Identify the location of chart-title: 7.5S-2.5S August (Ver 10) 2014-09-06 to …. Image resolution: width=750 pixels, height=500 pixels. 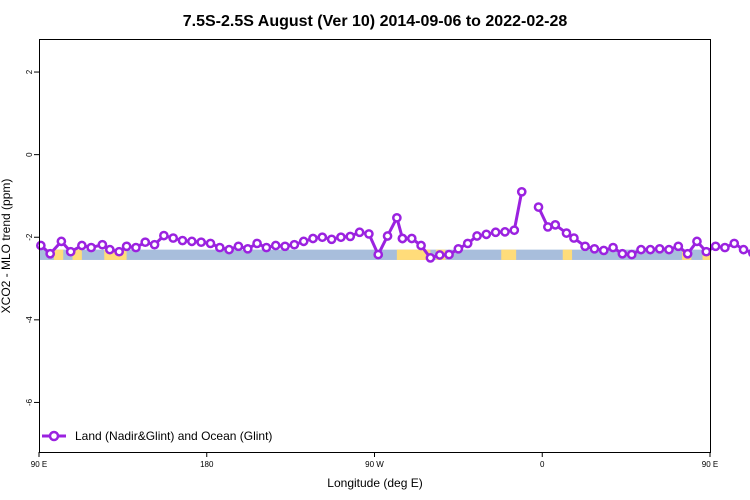
(375, 21).